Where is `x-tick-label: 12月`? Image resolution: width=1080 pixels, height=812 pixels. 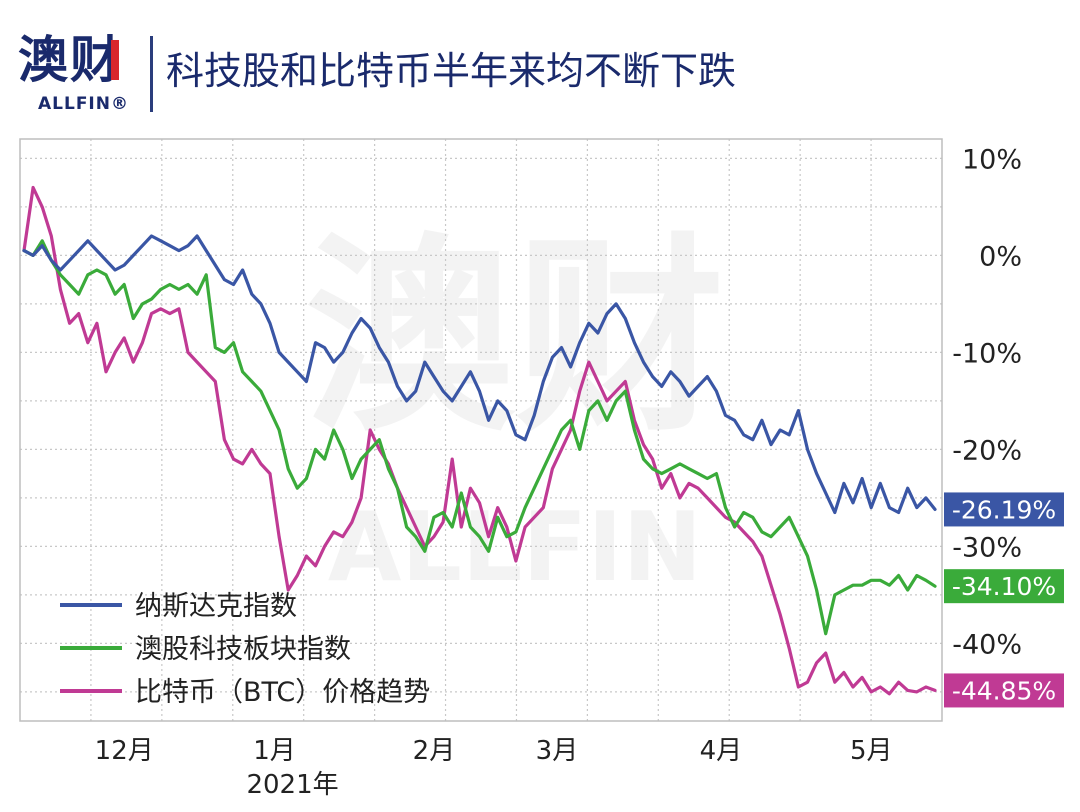 x-tick-label: 12月 is located at coordinates (124, 751).